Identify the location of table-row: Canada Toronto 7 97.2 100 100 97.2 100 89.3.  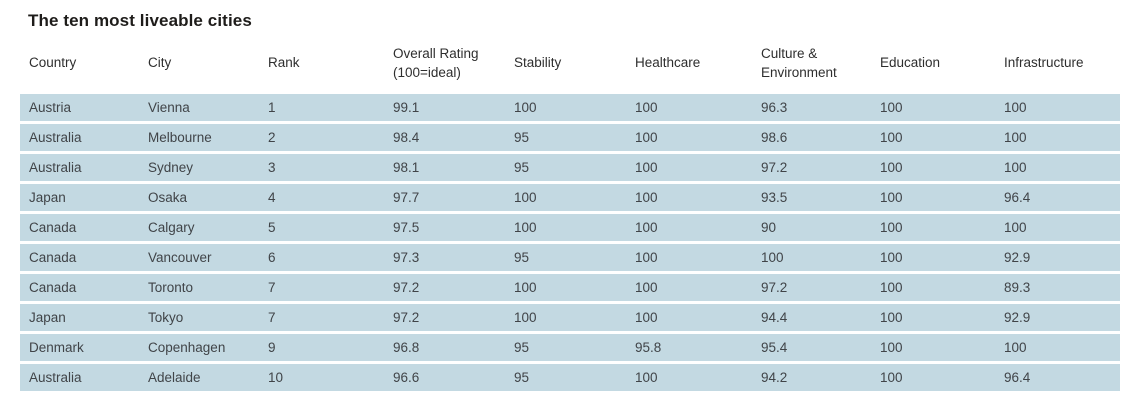
(570, 287).